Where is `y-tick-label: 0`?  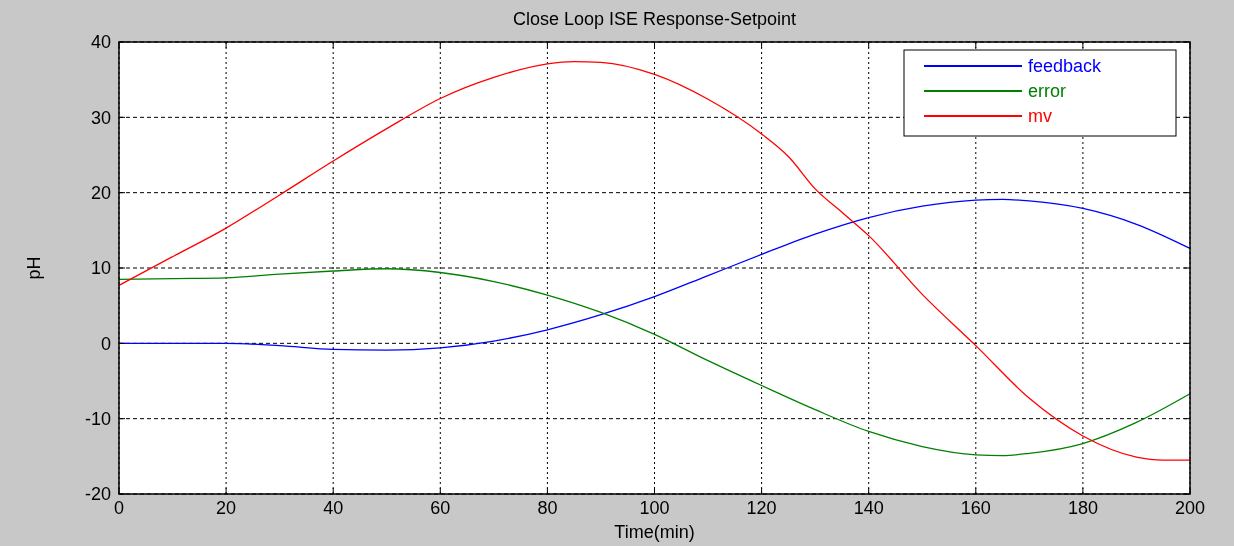 y-tick-label: 0 is located at coordinates (105, 343).